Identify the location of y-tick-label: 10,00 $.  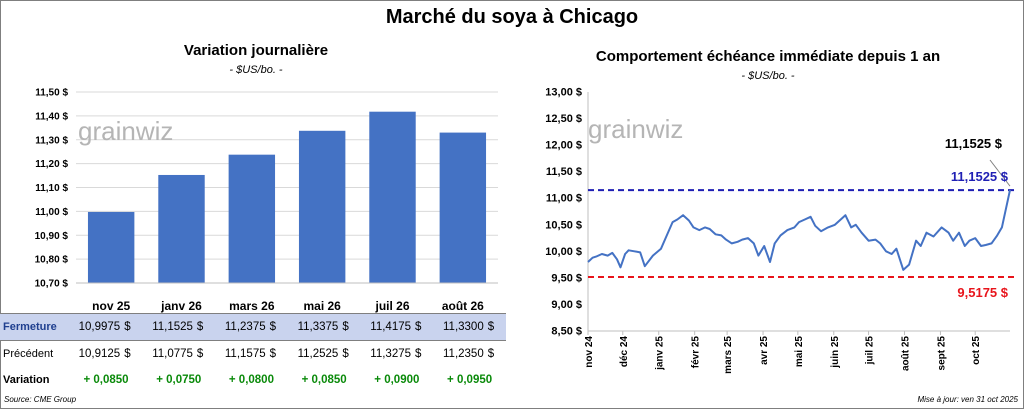
(563, 252).